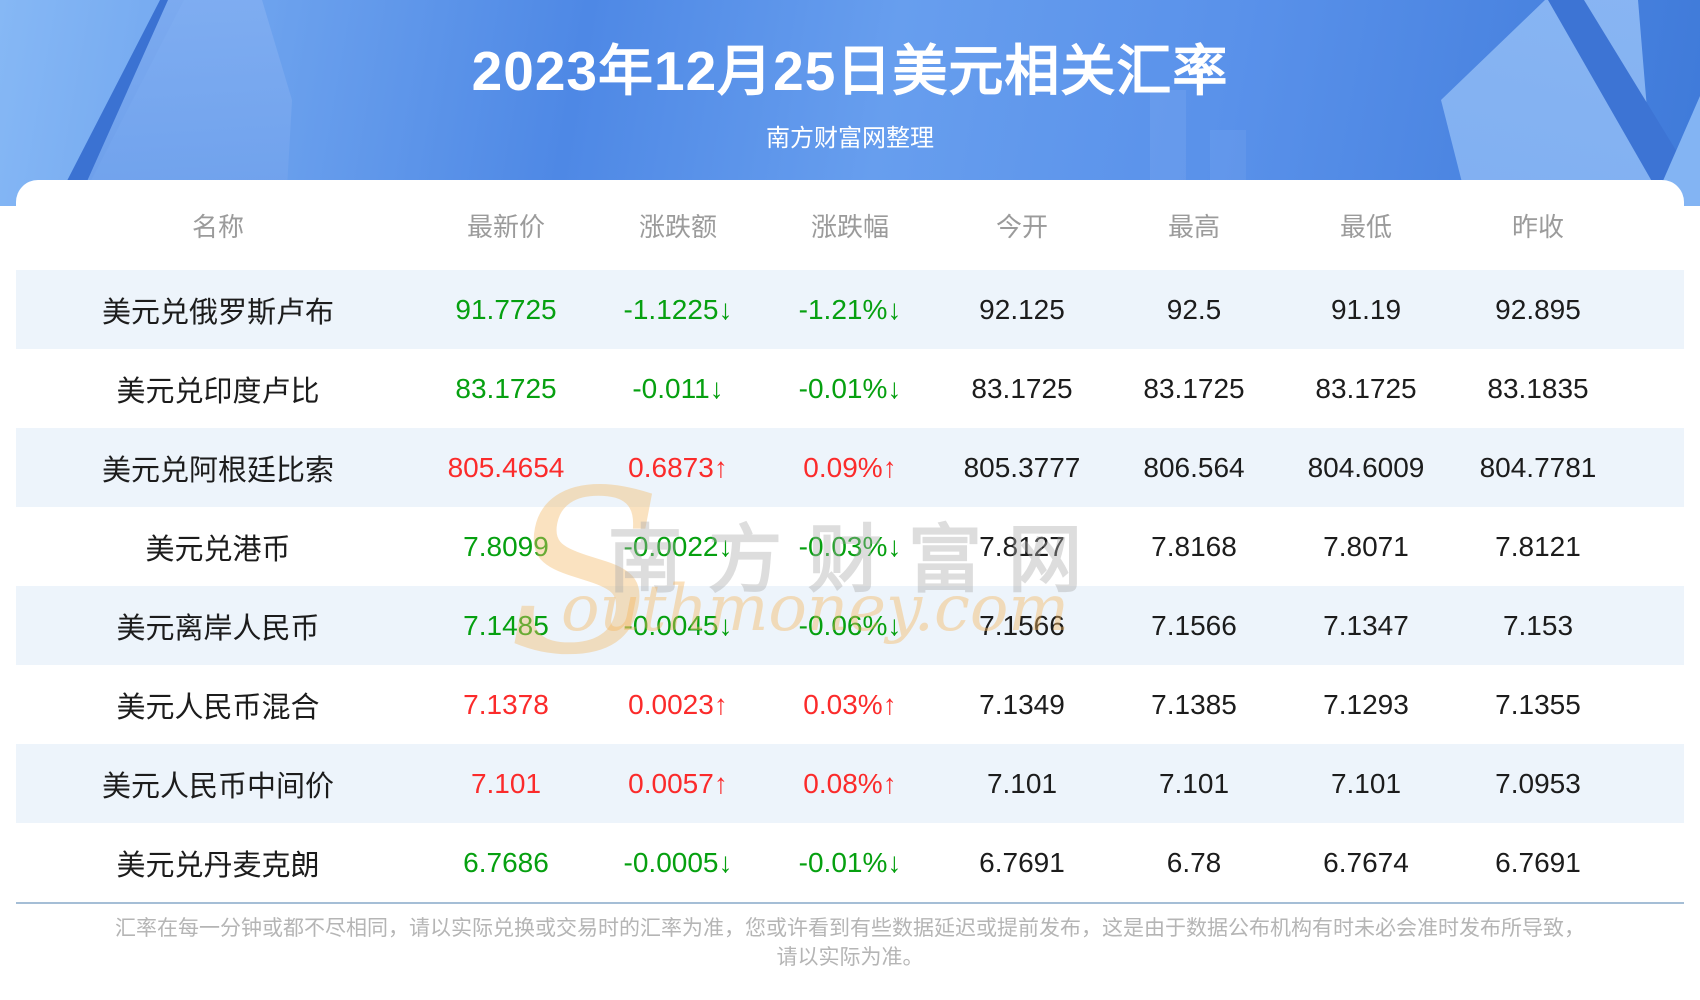 This screenshot has width=1700, height=1000. I want to click on table-header-row: 名称 最新价 涨跌额 涨跌幅 今开 最高 最低 昨收, so click(850, 225).